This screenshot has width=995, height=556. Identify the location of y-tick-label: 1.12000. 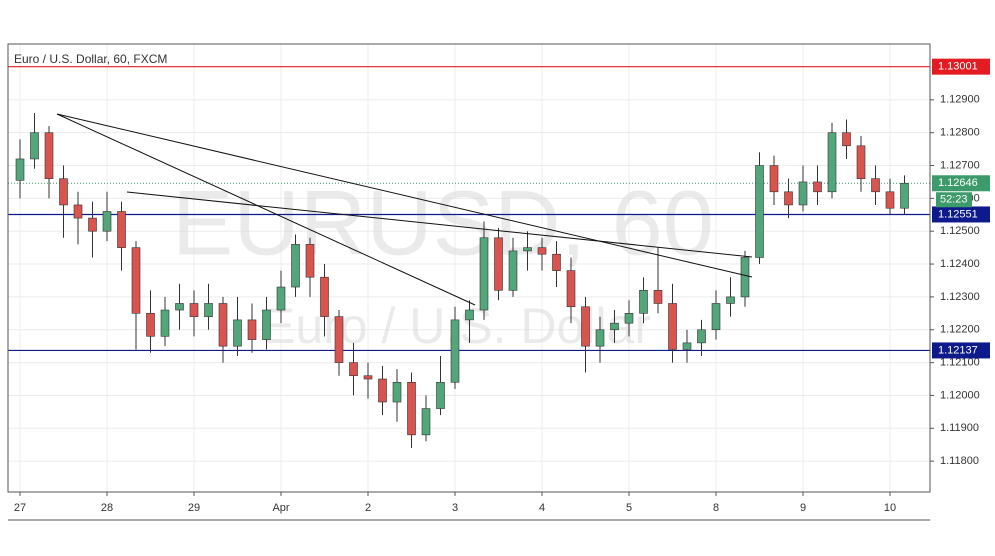
(960, 395).